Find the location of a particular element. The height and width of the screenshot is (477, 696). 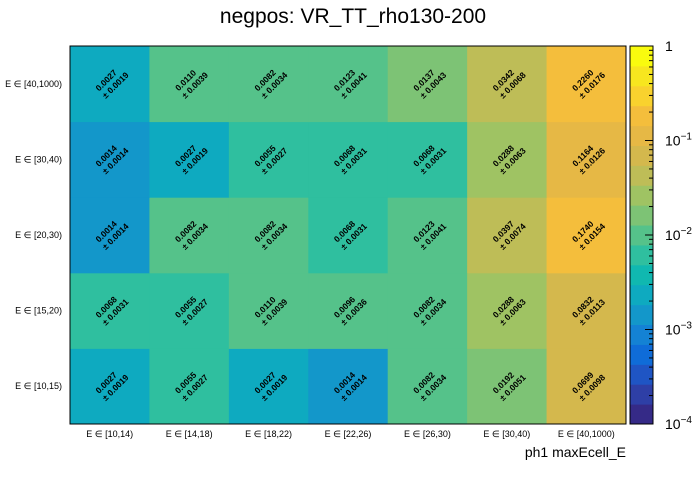

x-tick-label: E ∈ [18,22) is located at coordinates (268, 434).